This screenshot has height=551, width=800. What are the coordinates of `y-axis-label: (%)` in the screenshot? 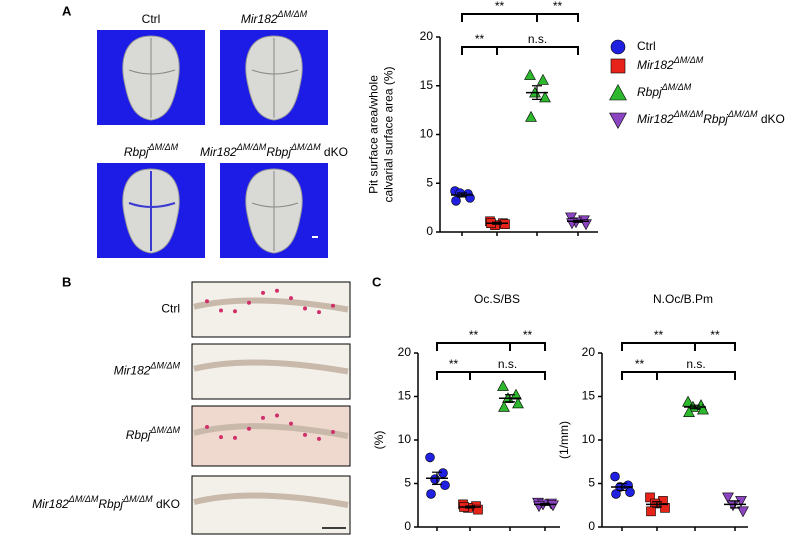 It's located at (379, 440).